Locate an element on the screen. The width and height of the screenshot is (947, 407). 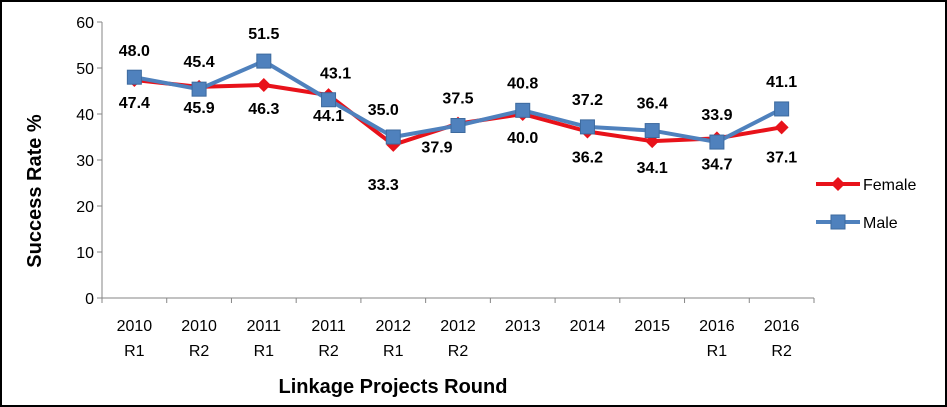
data-label-male: 48.0 is located at coordinates (134, 51).